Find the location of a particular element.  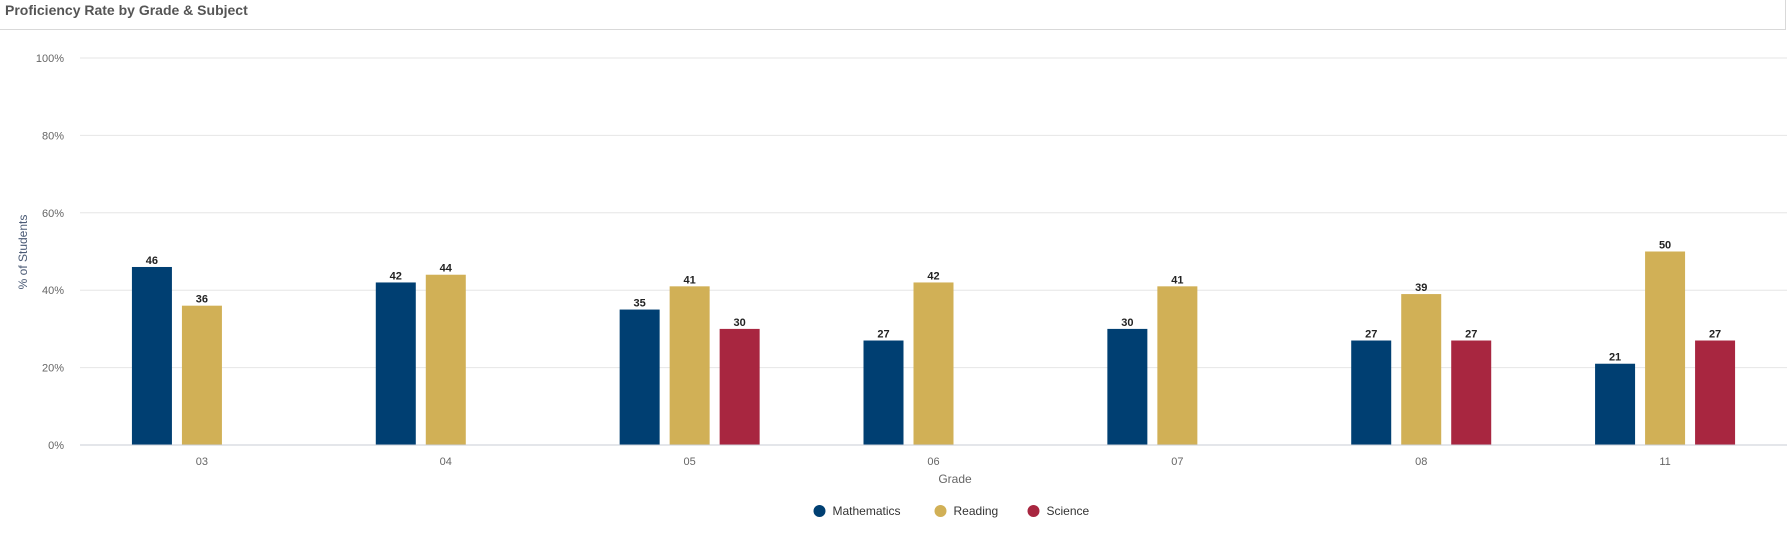

x-axis-ticks: 03 04 05 06 07 08 11 is located at coordinates (933, 462).